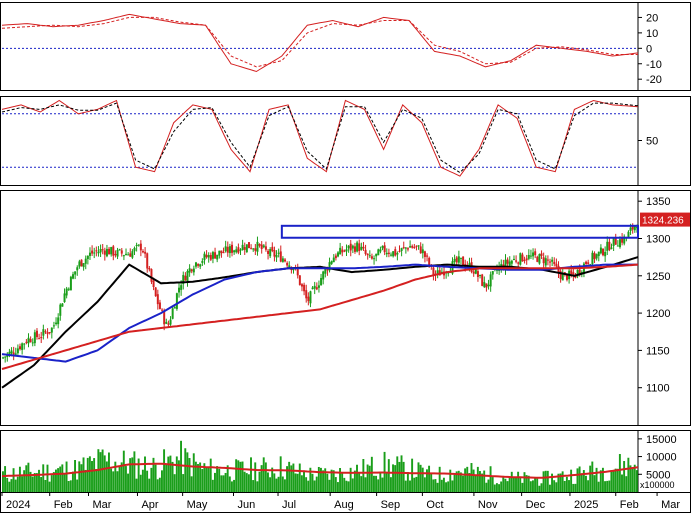 The width and height of the screenshot is (691, 518). What do you see at coordinates (629, 505) in the screenshot?
I see `x-tick-label: Feb` at bounding box center [629, 505].